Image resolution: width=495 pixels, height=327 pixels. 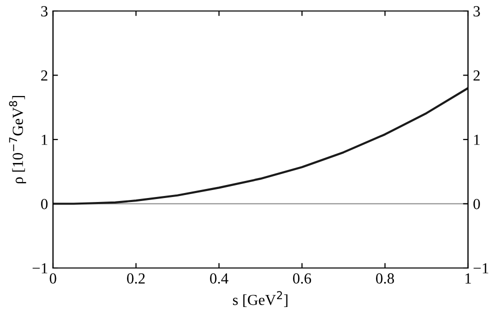 What do you see at coordinates (40, 268) in the screenshot?
I see `y-tick-label: −1` at bounding box center [40, 268].